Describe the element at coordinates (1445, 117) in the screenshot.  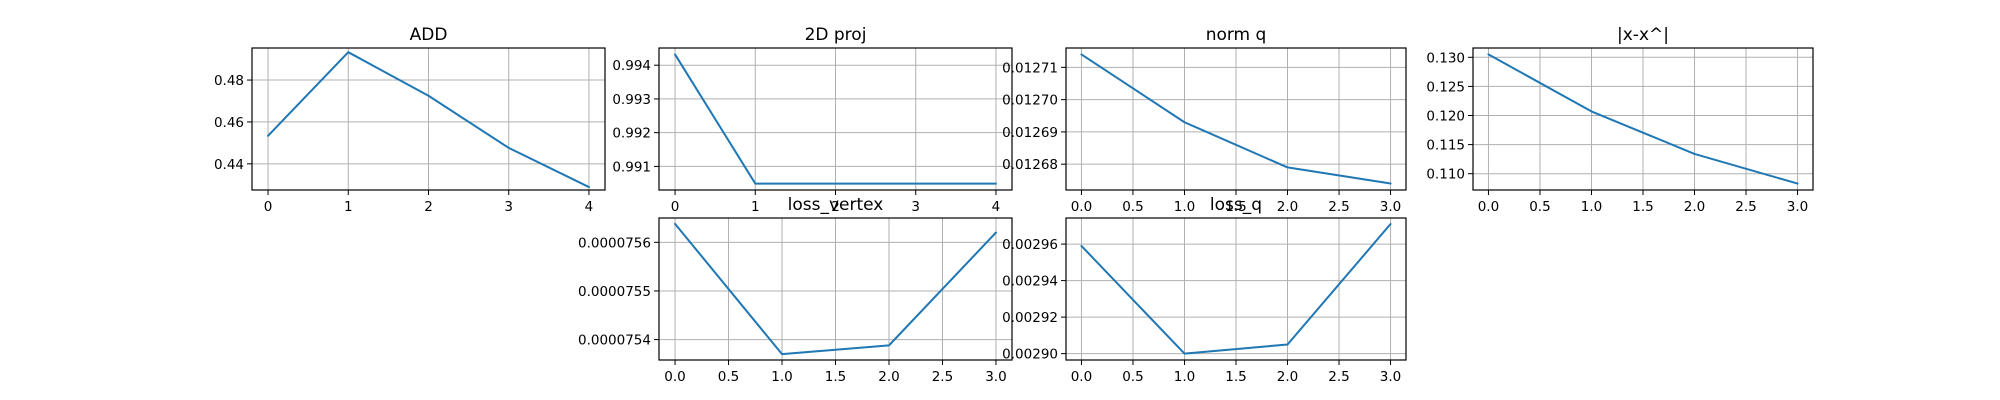
I see `y-tick-label: 0.120` at that location.